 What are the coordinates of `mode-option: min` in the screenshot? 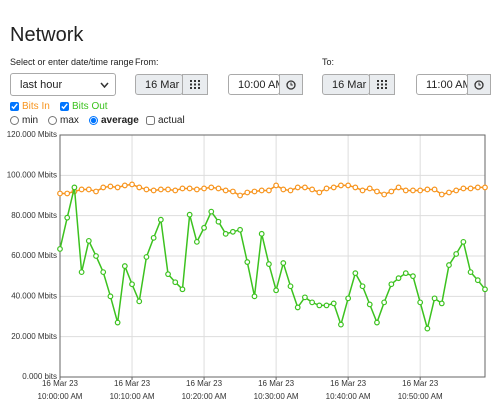 It's located at (24, 120).